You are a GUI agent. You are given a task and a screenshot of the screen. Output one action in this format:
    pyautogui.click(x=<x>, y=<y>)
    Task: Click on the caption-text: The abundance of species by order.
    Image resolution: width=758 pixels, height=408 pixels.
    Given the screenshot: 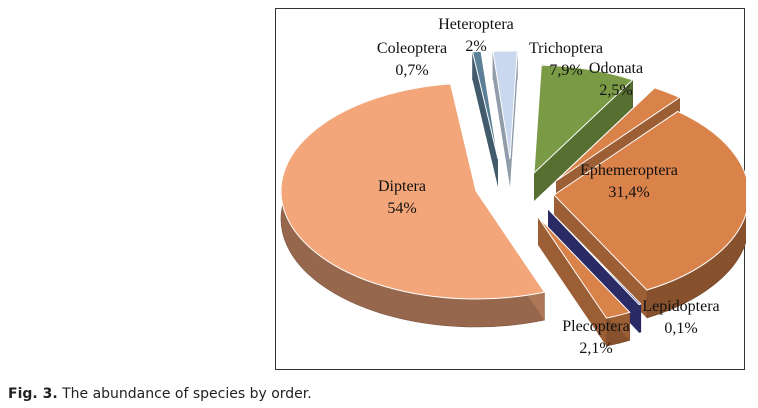 What is the action you would take?
    pyautogui.click(x=184, y=394)
    